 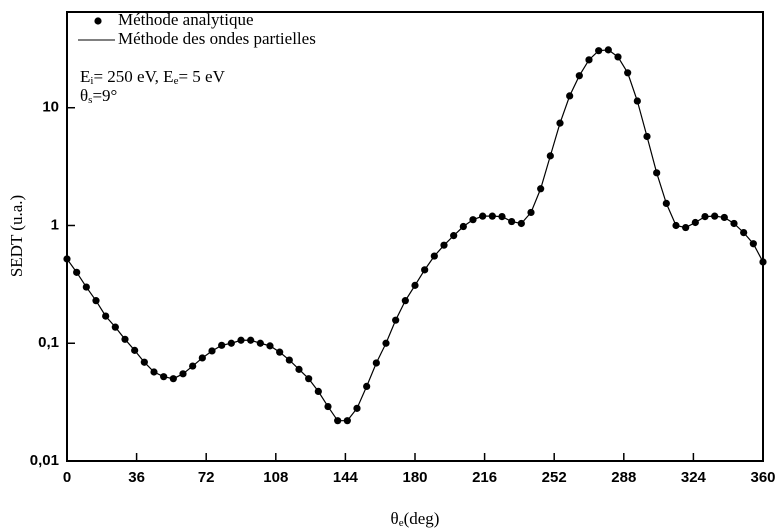 What do you see at coordinates (346, 477) in the screenshot?
I see `x-tick-label: 144` at bounding box center [346, 477].